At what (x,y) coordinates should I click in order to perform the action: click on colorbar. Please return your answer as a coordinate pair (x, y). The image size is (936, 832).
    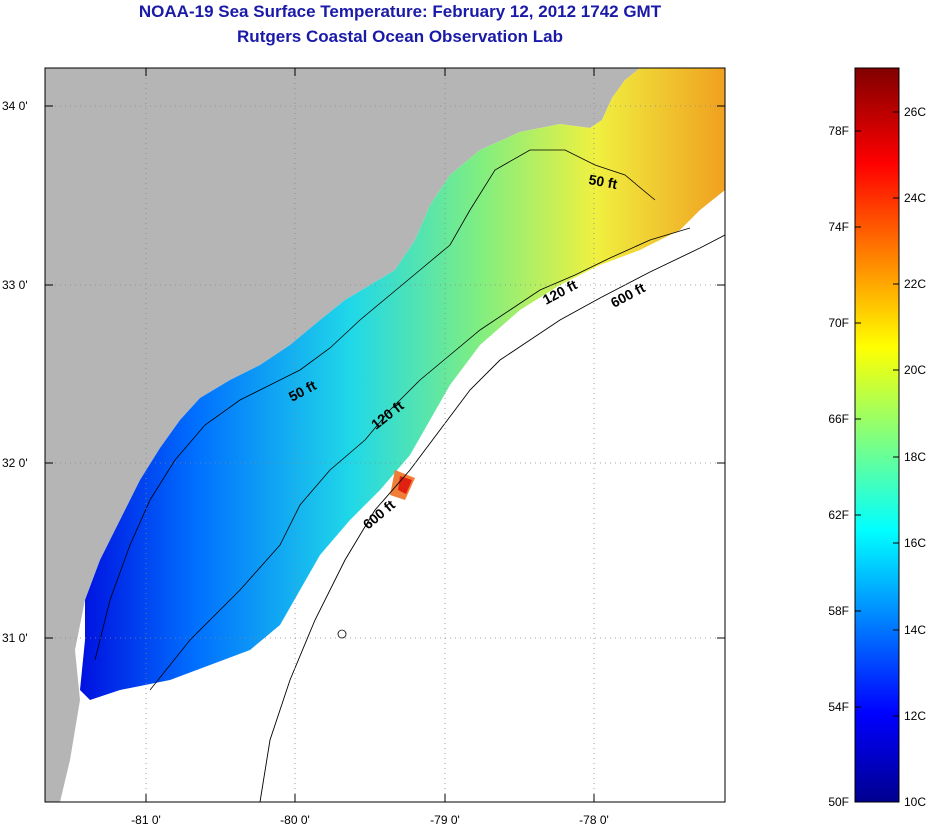
    Looking at the image, I should click on (877, 435).